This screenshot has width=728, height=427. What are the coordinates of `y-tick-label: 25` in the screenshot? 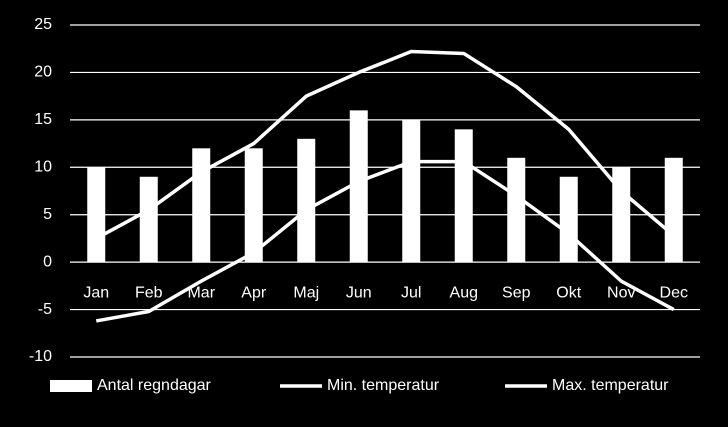 It's located at (43, 24).